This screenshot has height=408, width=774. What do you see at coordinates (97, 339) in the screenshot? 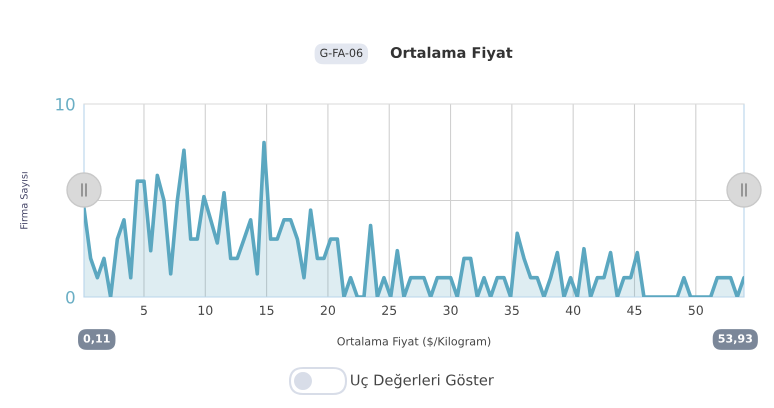
I see `text: 0,11` at bounding box center [97, 339].